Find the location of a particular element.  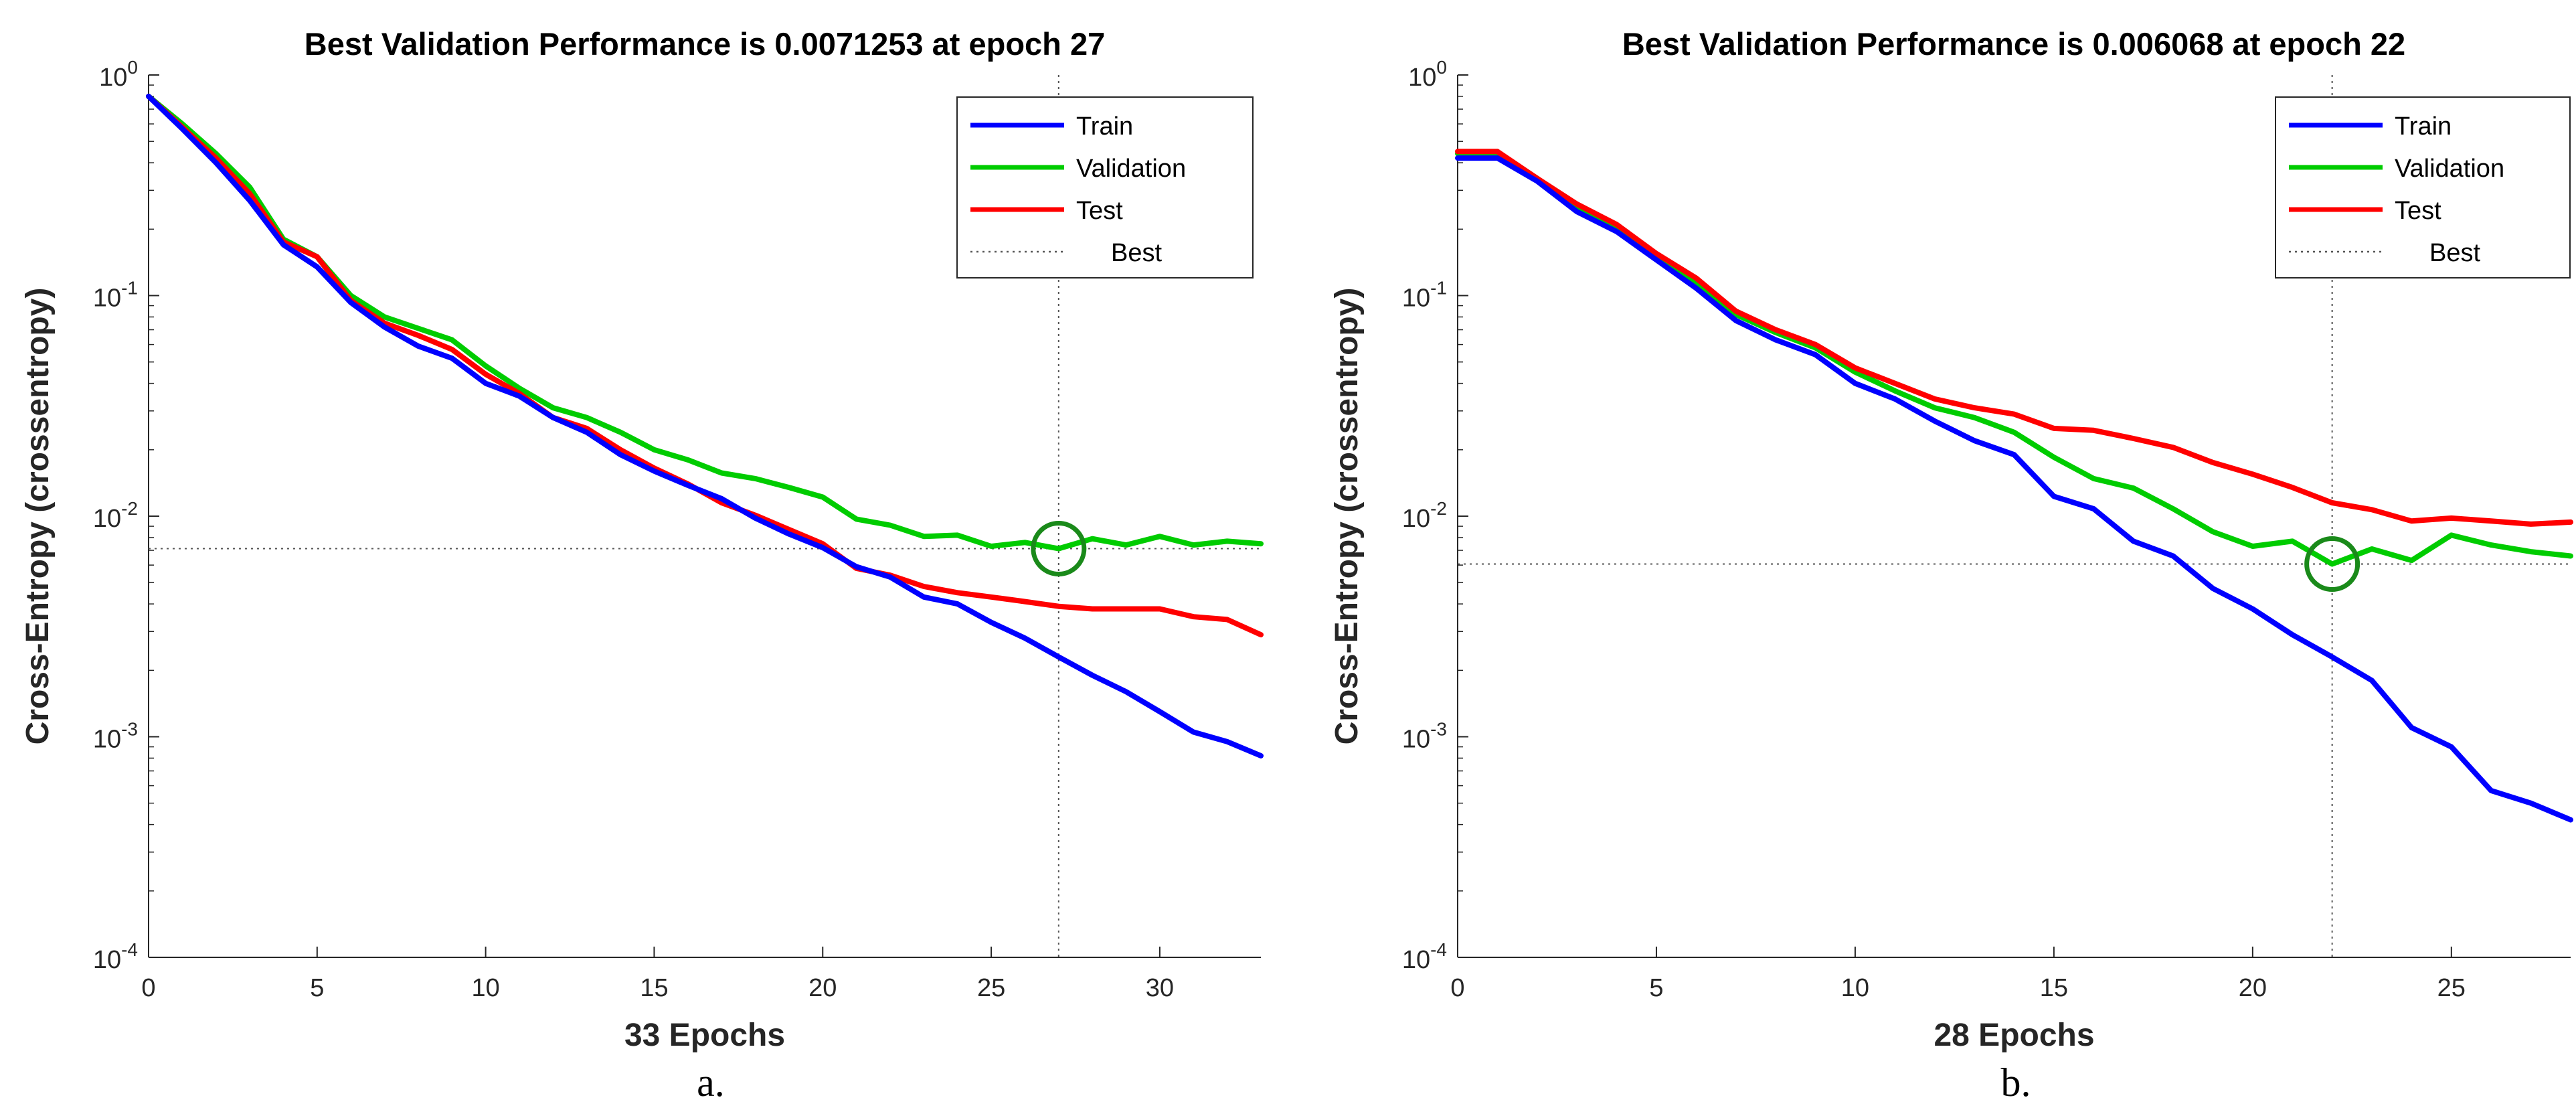

x-axis-label: 33 Epochs is located at coordinates (705, 1036).